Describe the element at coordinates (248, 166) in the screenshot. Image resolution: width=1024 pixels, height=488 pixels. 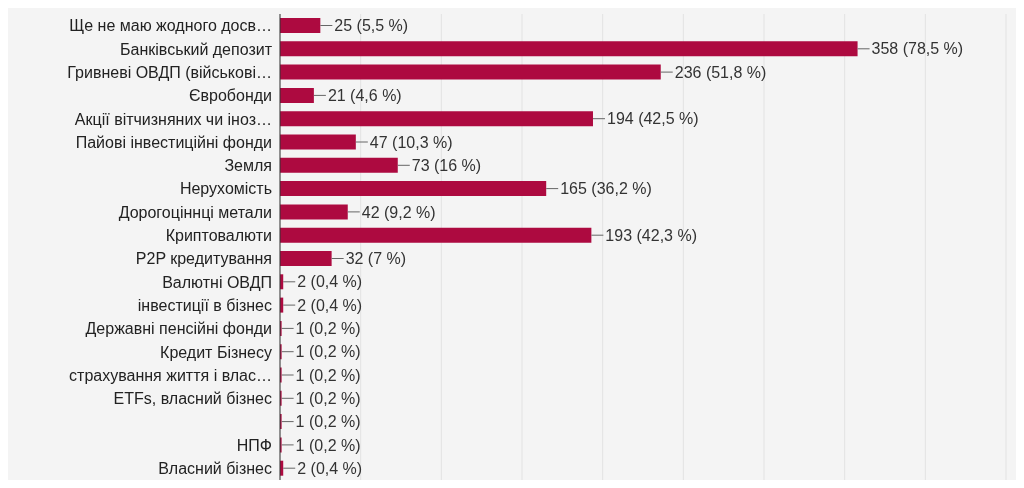
I see `y-tick-label: Земля` at that location.